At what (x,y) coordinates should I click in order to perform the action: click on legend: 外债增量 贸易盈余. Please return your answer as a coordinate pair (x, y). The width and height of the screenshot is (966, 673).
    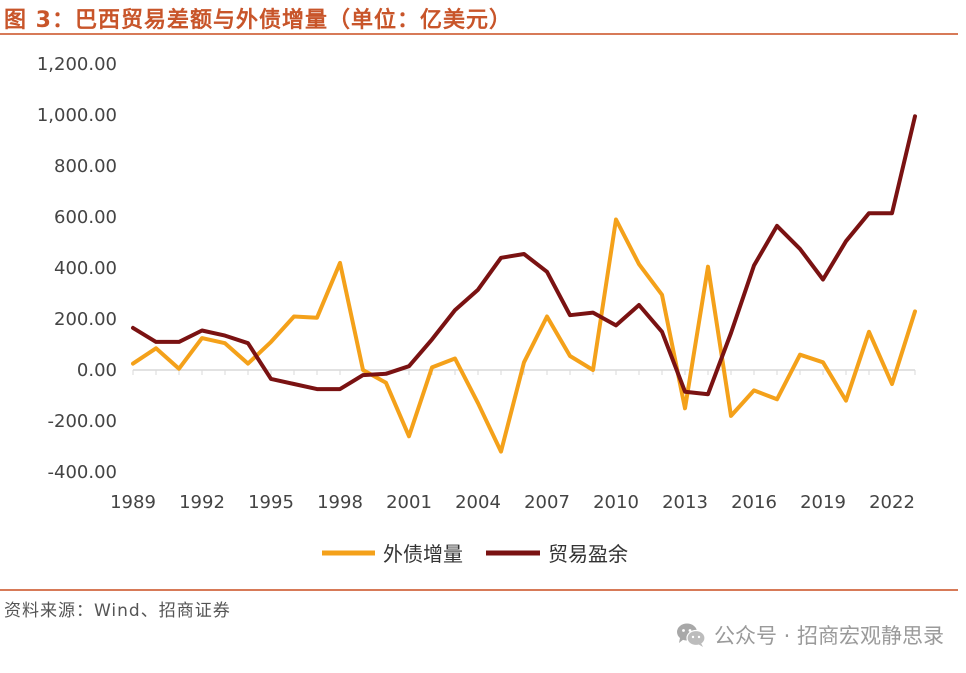
    Looking at the image, I should click on (475, 554).